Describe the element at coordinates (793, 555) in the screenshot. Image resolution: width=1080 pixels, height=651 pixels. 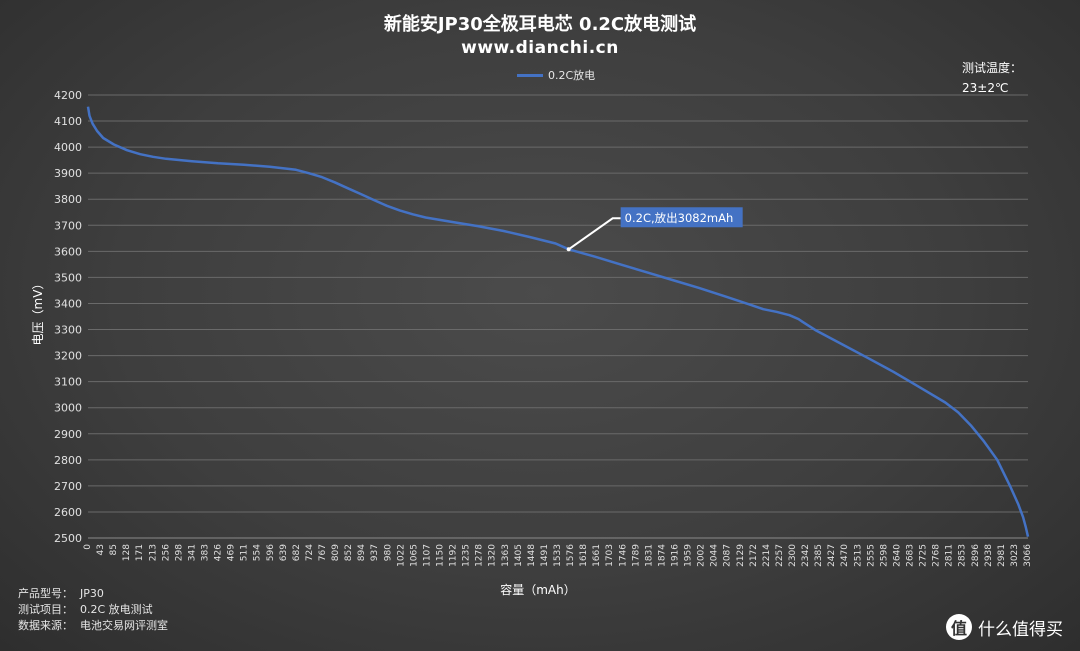
I see `x-tick-label: 2300` at that location.